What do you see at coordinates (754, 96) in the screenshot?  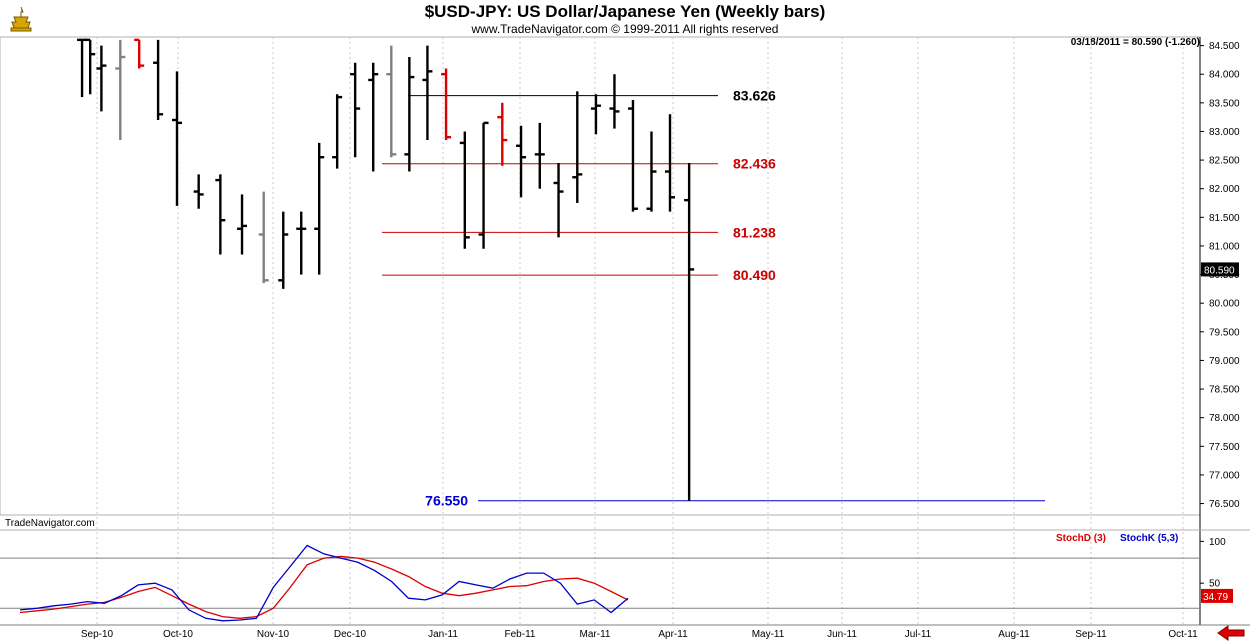 I see `level-label: 83.626` at bounding box center [754, 96].